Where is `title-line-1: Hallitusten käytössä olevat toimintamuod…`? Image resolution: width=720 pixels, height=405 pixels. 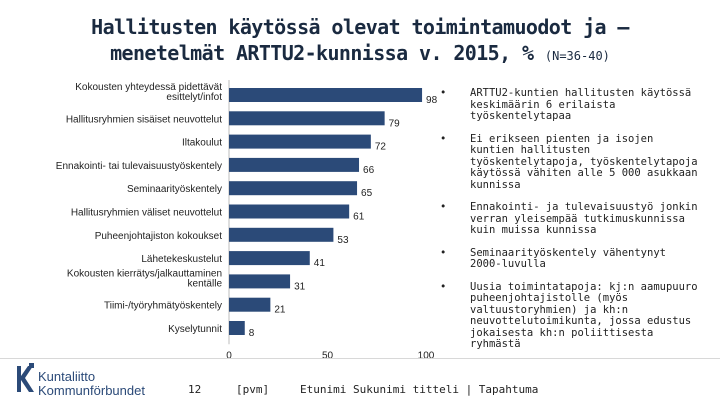 title-line-1: Hallitusten käytössä olevat toimintamuod… is located at coordinates (360, 27).